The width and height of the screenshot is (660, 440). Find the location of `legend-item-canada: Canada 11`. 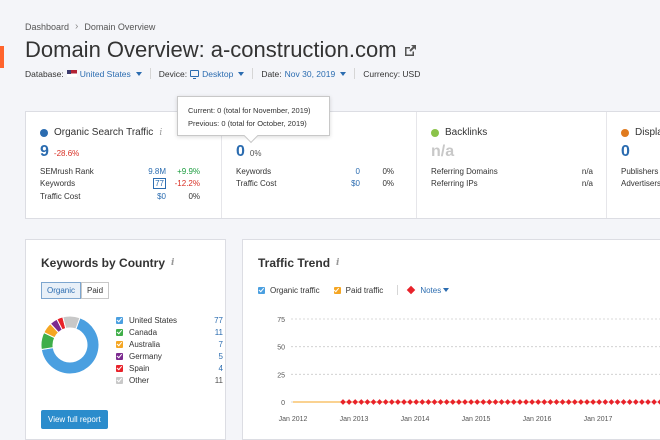

legend-item-canada: Canada 11 is located at coordinates (169, 332).